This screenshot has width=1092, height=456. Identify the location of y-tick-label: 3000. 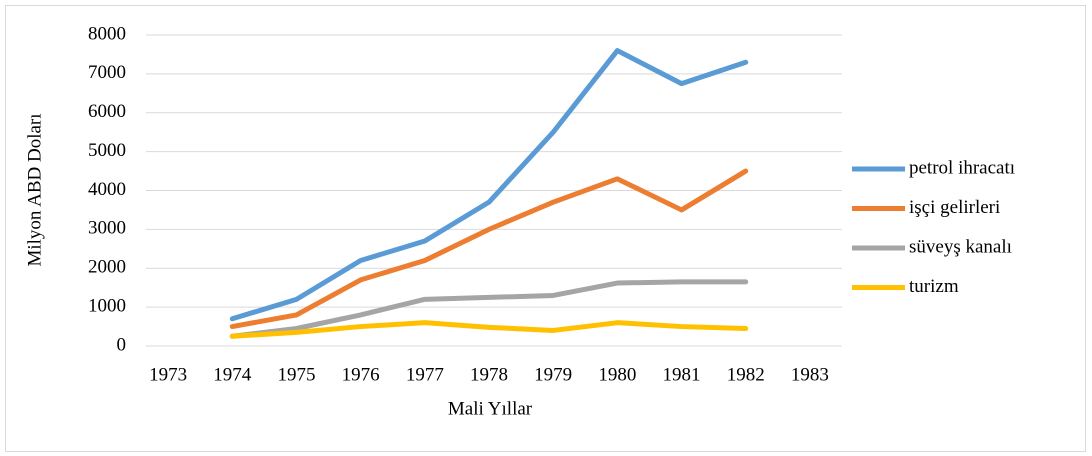
(107, 228).